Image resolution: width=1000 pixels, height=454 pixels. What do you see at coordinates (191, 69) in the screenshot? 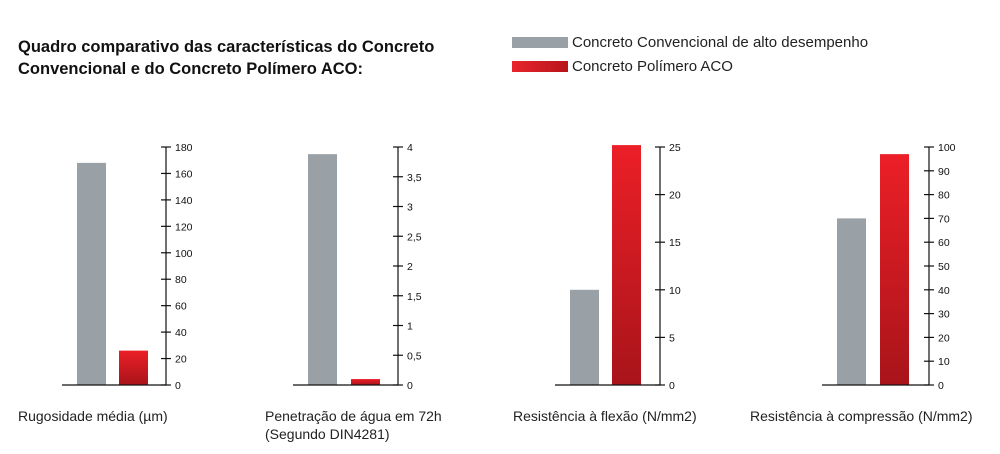
I see `title-line-2: Convencional e do Concreto Polímero ACO:` at bounding box center [191, 69].